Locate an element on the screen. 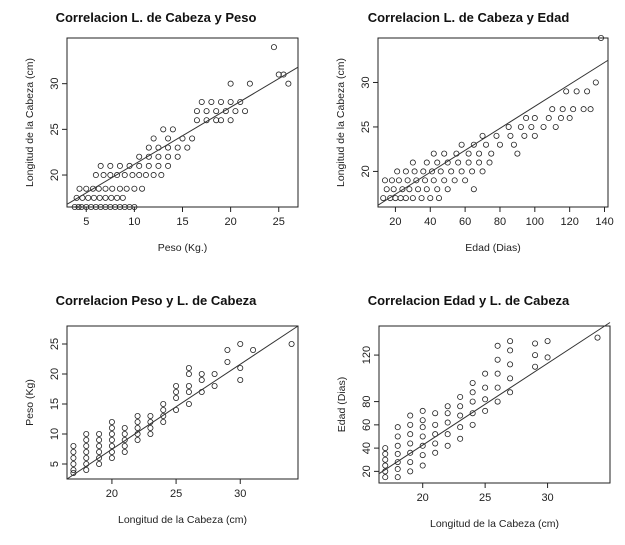 The image size is (625, 545). x-tick-label: 60 is located at coordinates (465, 222).